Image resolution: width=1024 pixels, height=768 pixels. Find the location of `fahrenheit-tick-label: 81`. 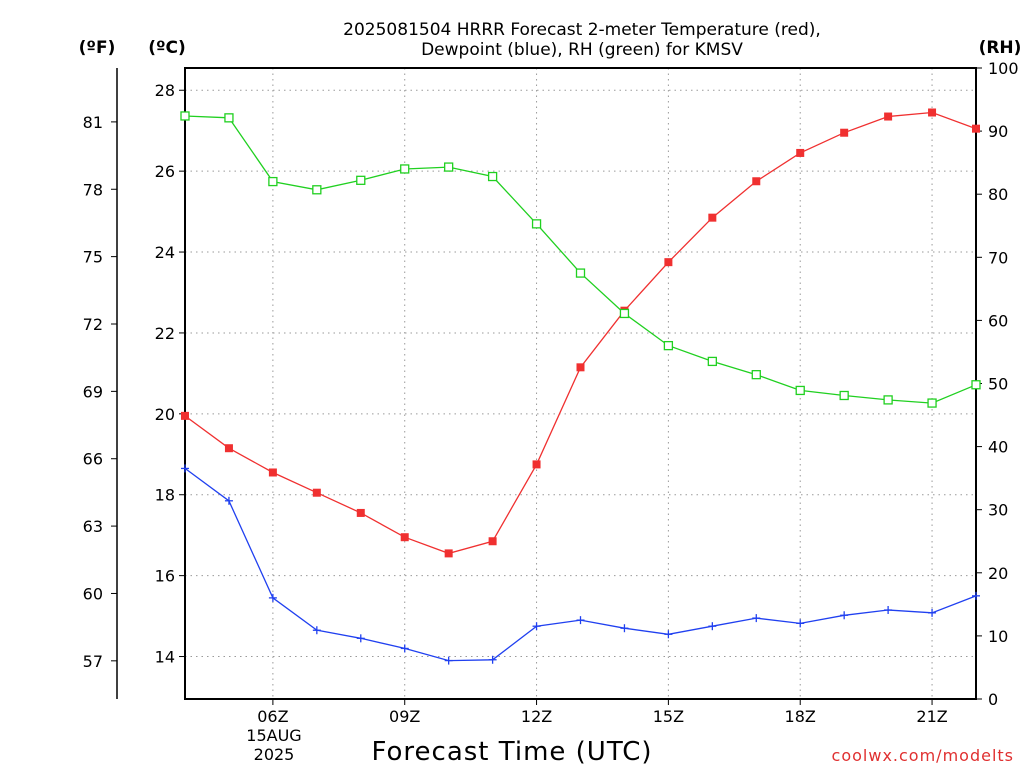

fahrenheit-tick-label: 81 is located at coordinates (93, 122).